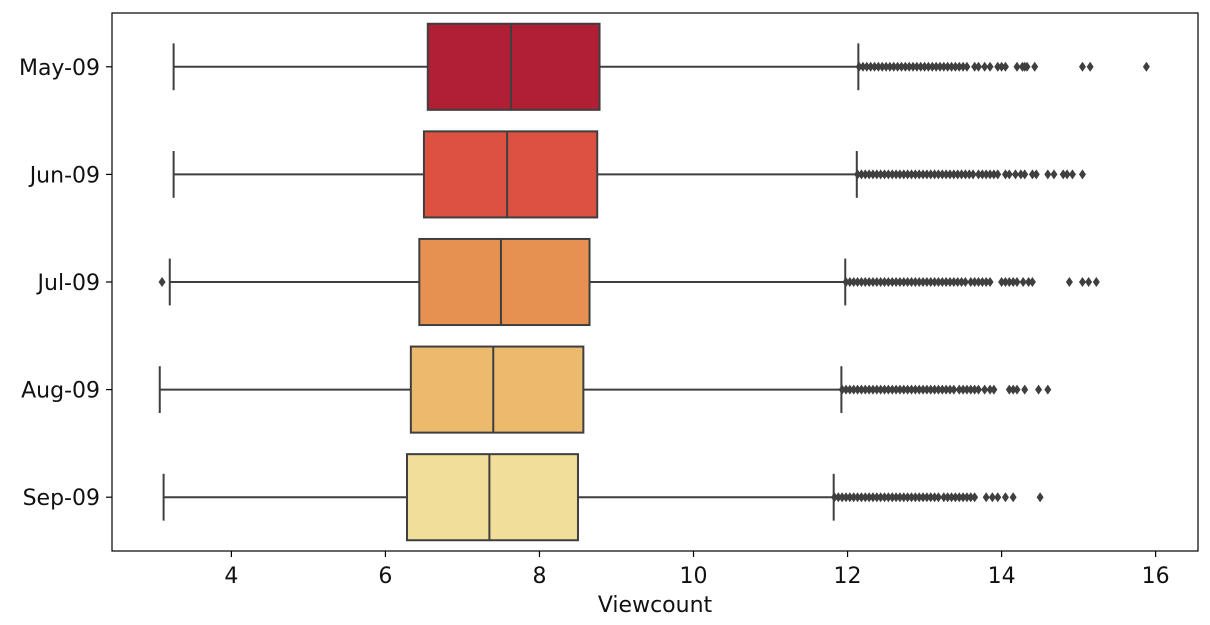 This screenshot has width=1210, height=625. I want to click on y-tick-label: May-09, so click(59, 68).